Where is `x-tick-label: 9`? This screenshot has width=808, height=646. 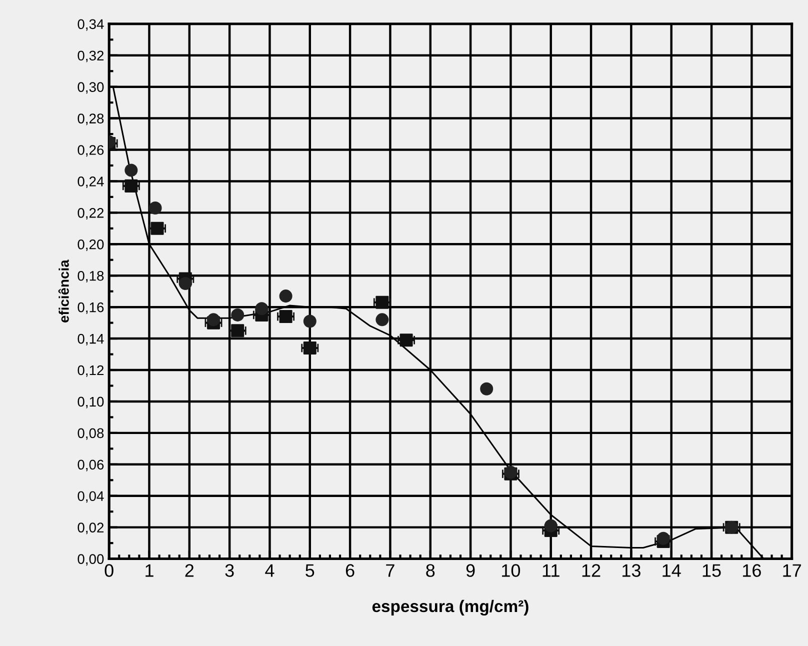
x-tick-label: 9 is located at coordinates (470, 570).